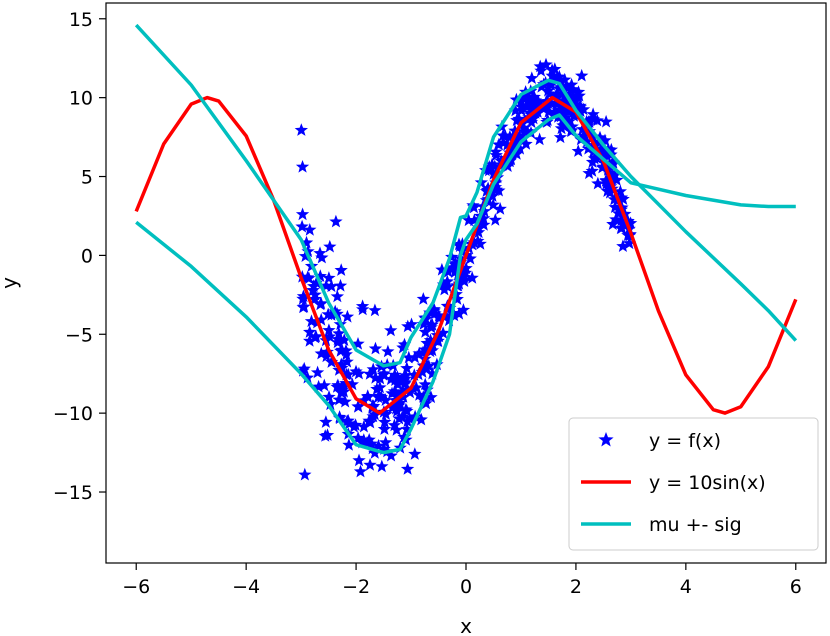  What do you see at coordinates (79, 335) in the screenshot?
I see `y-tick-label: −5` at bounding box center [79, 335].